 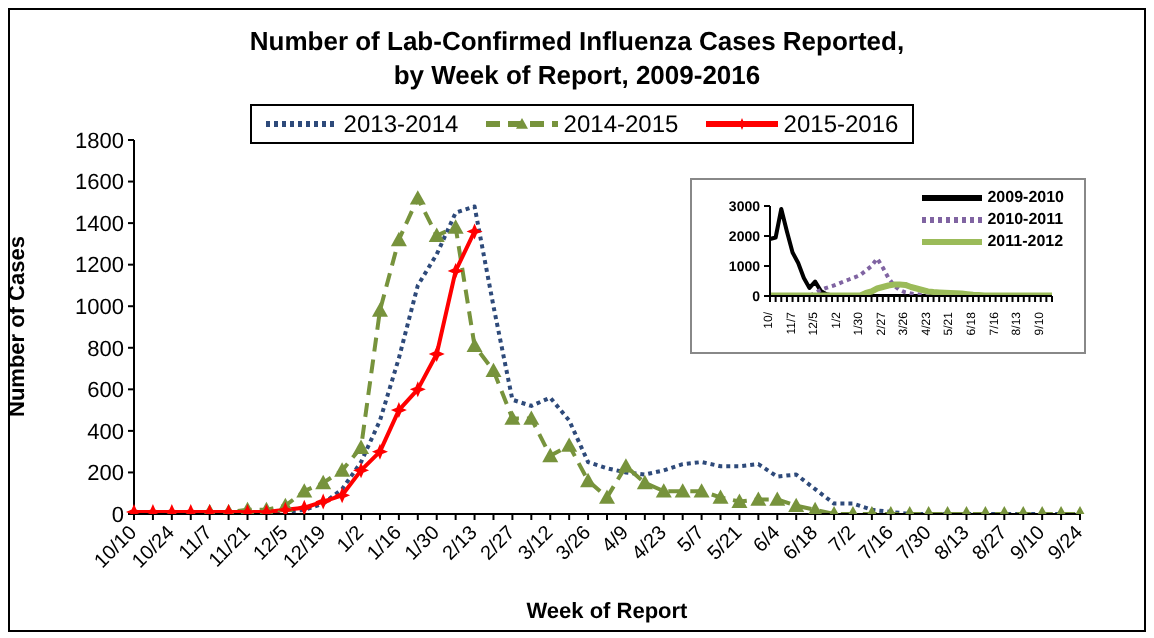 What do you see at coordinates (105, 349) in the screenshot?
I see `y-tick-label: 800` at bounding box center [105, 349].